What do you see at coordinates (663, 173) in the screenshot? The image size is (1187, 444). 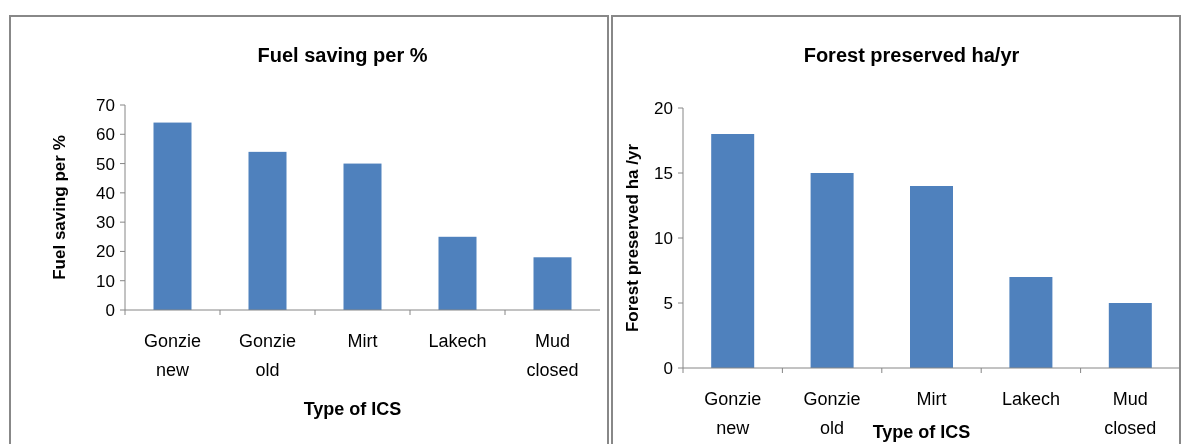 I see `y-tick-label: 15` at bounding box center [663, 173].